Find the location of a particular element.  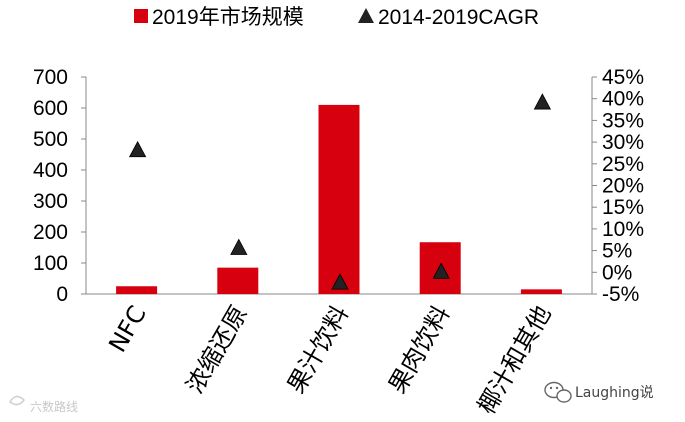

legend: 2019年市场规模 2014-2019CAGR is located at coordinates (336, 17).